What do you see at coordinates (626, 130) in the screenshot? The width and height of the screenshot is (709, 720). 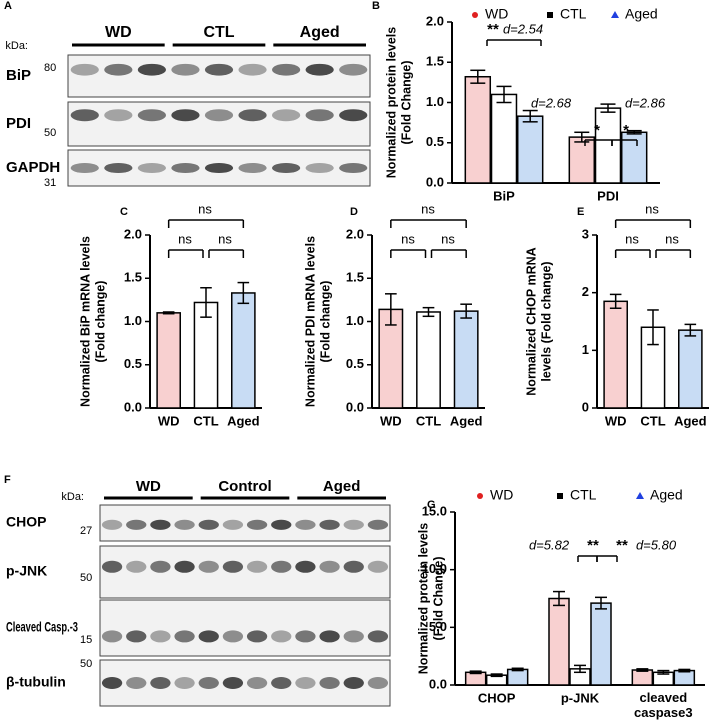 I see `annotation: *` at bounding box center [626, 130].